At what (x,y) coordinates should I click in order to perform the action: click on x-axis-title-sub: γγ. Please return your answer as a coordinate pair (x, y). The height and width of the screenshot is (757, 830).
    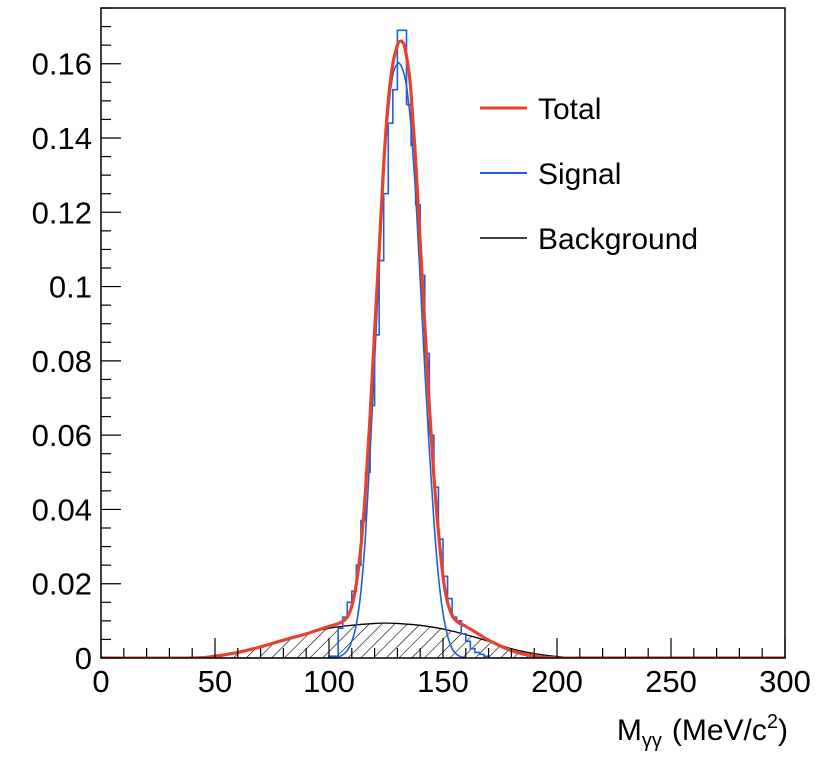
    Looking at the image, I should click on (652, 741).